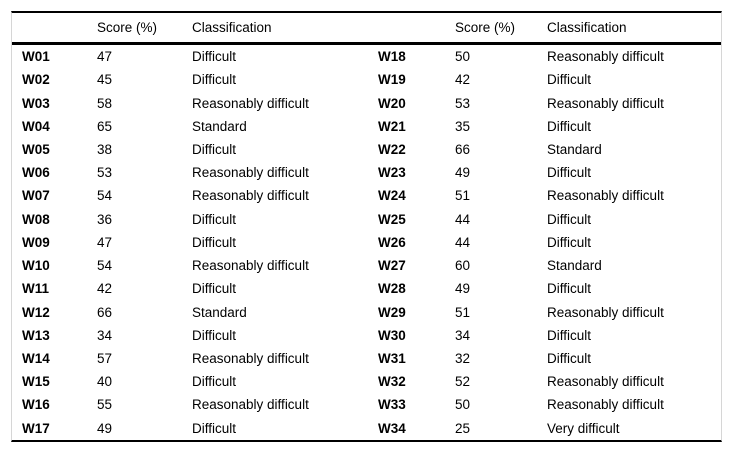 The width and height of the screenshot is (732, 453). I want to click on score-value: 38, so click(105, 149).